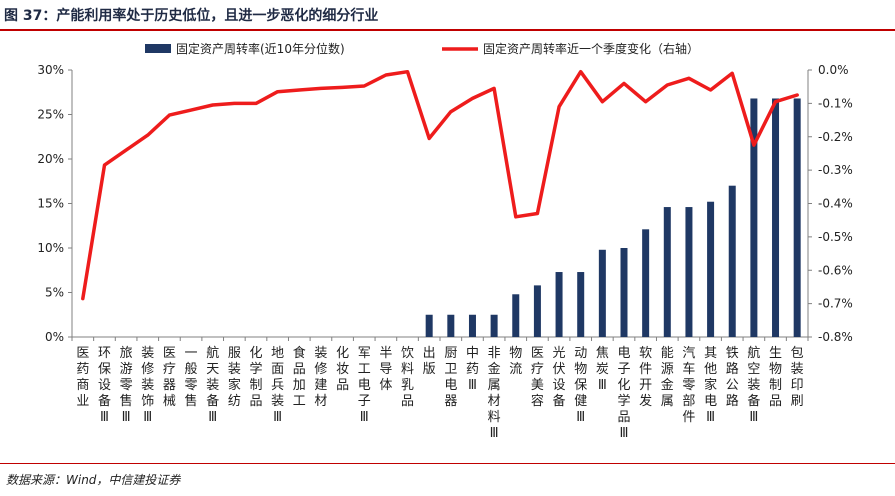 Image resolution: width=895 pixels, height=496 pixels. I want to click on right-tick-label: -0.5%, so click(835, 237).